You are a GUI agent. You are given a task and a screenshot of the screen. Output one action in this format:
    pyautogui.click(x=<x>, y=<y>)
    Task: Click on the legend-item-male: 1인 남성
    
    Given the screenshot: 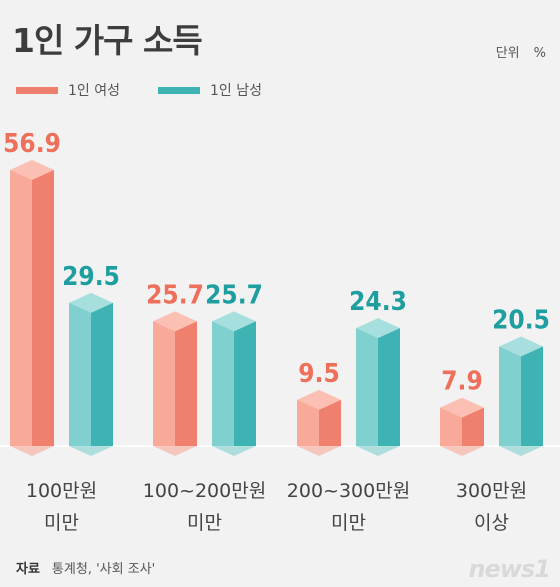 What is the action you would take?
    pyautogui.click(x=210, y=90)
    